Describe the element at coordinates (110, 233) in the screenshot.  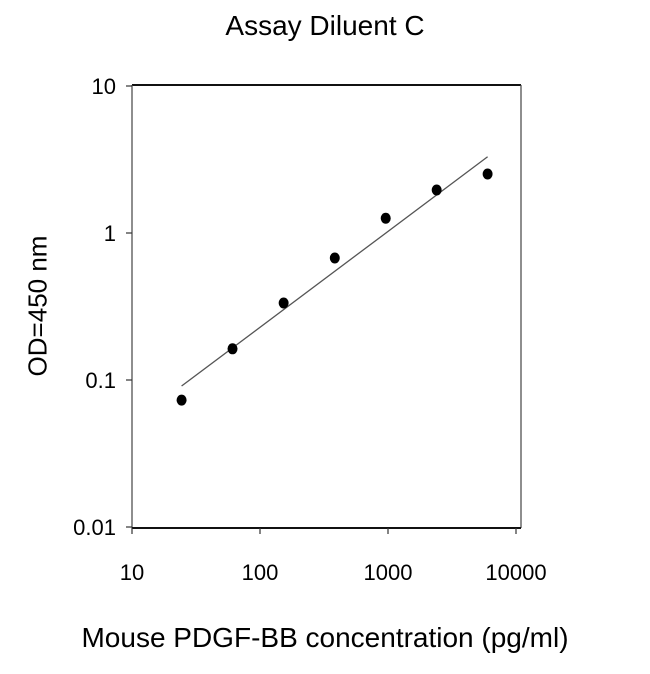
I see `y-tick-label: 1` at that location.